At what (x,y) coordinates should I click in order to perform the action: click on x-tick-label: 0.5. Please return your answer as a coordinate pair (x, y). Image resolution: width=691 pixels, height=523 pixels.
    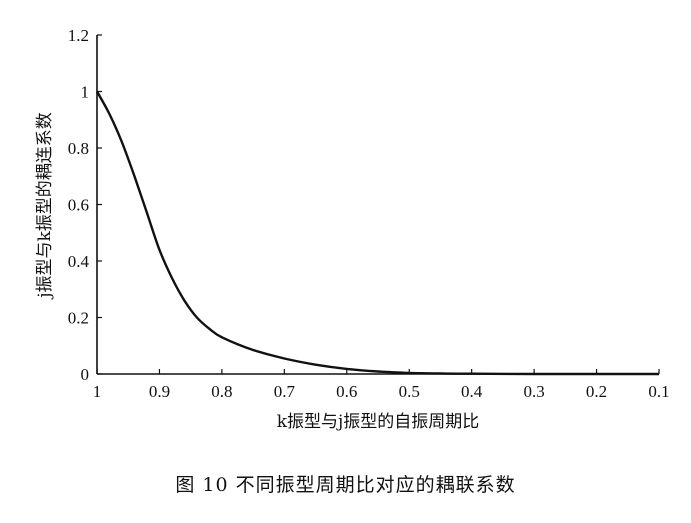
    Looking at the image, I should click on (409, 391).